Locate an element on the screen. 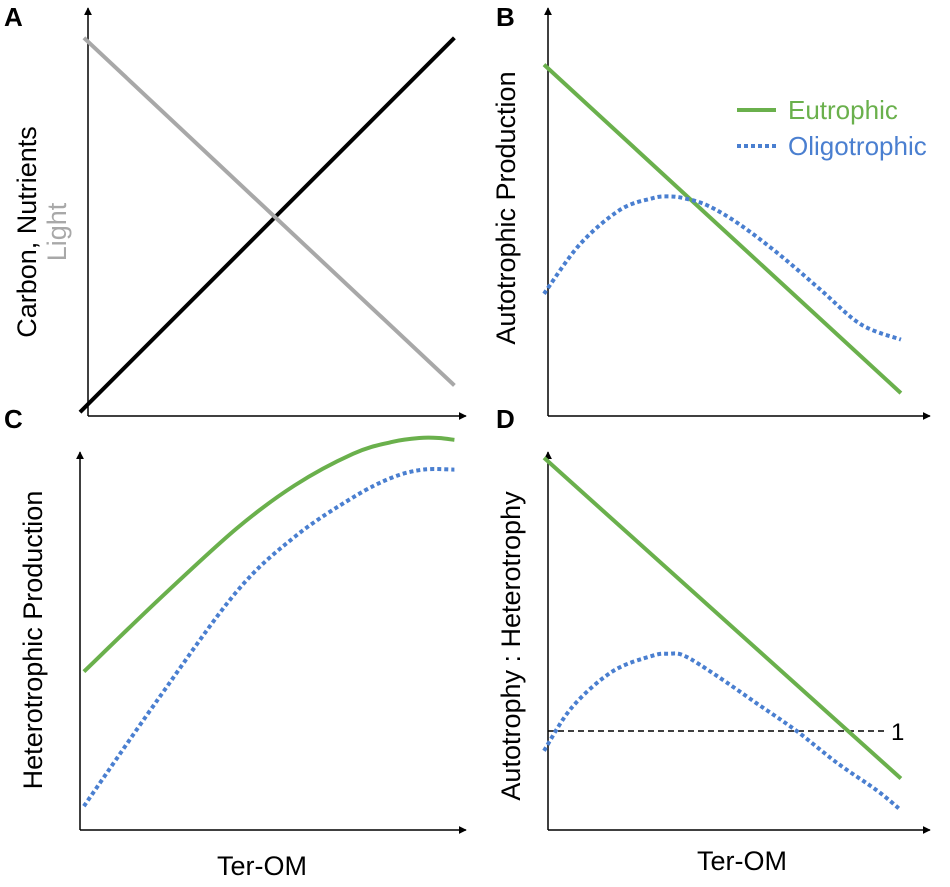 This screenshot has width=950, height=887. legend-oligotrophic-label: Oligotrophic is located at coordinates (857, 146).